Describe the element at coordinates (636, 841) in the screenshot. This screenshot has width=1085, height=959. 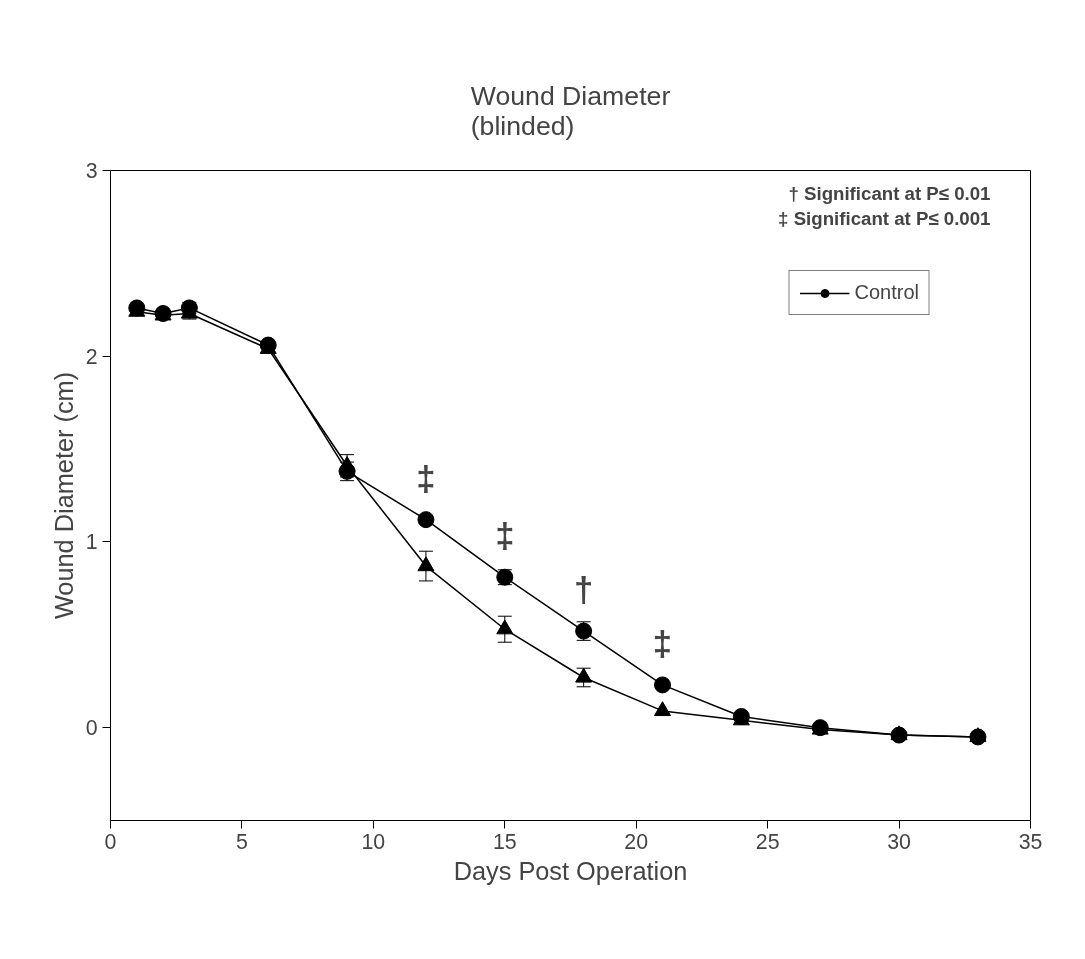
I see `x-tick-label: 20` at that location.